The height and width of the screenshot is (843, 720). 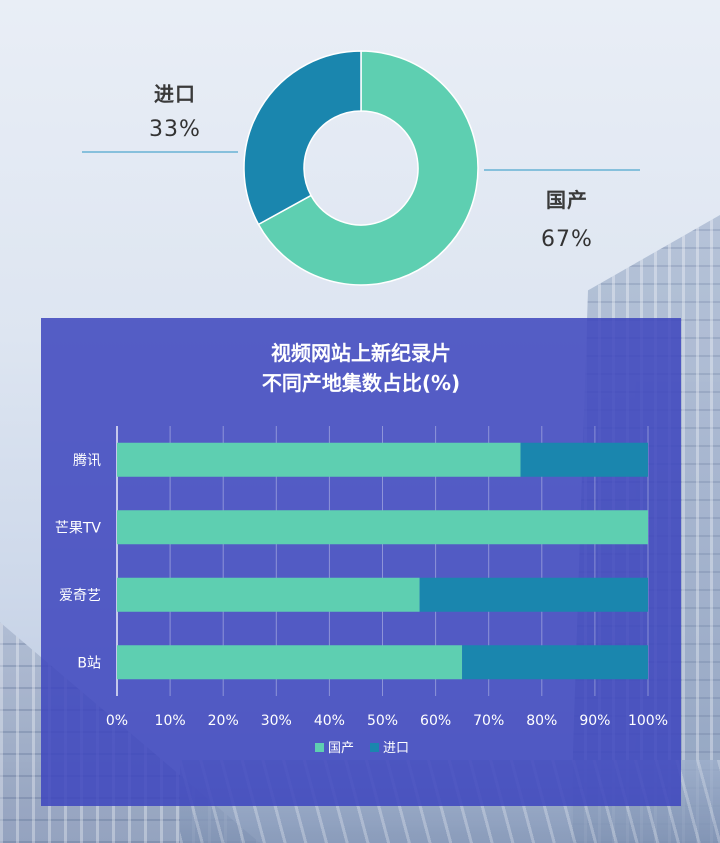 What do you see at coordinates (175, 110) in the screenshot?
I see `donut-label-import: 进口 33%` at bounding box center [175, 110].